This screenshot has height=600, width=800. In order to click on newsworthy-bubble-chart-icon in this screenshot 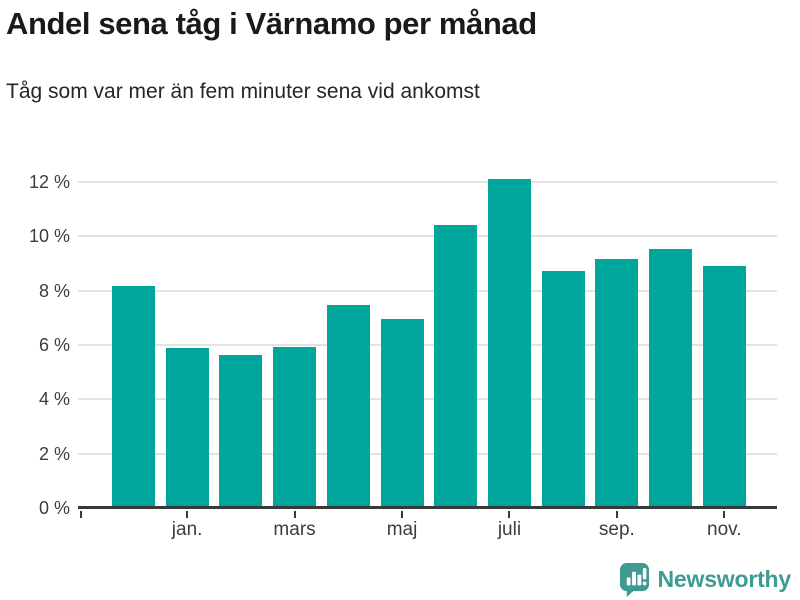, I will do `click(634, 580)`.